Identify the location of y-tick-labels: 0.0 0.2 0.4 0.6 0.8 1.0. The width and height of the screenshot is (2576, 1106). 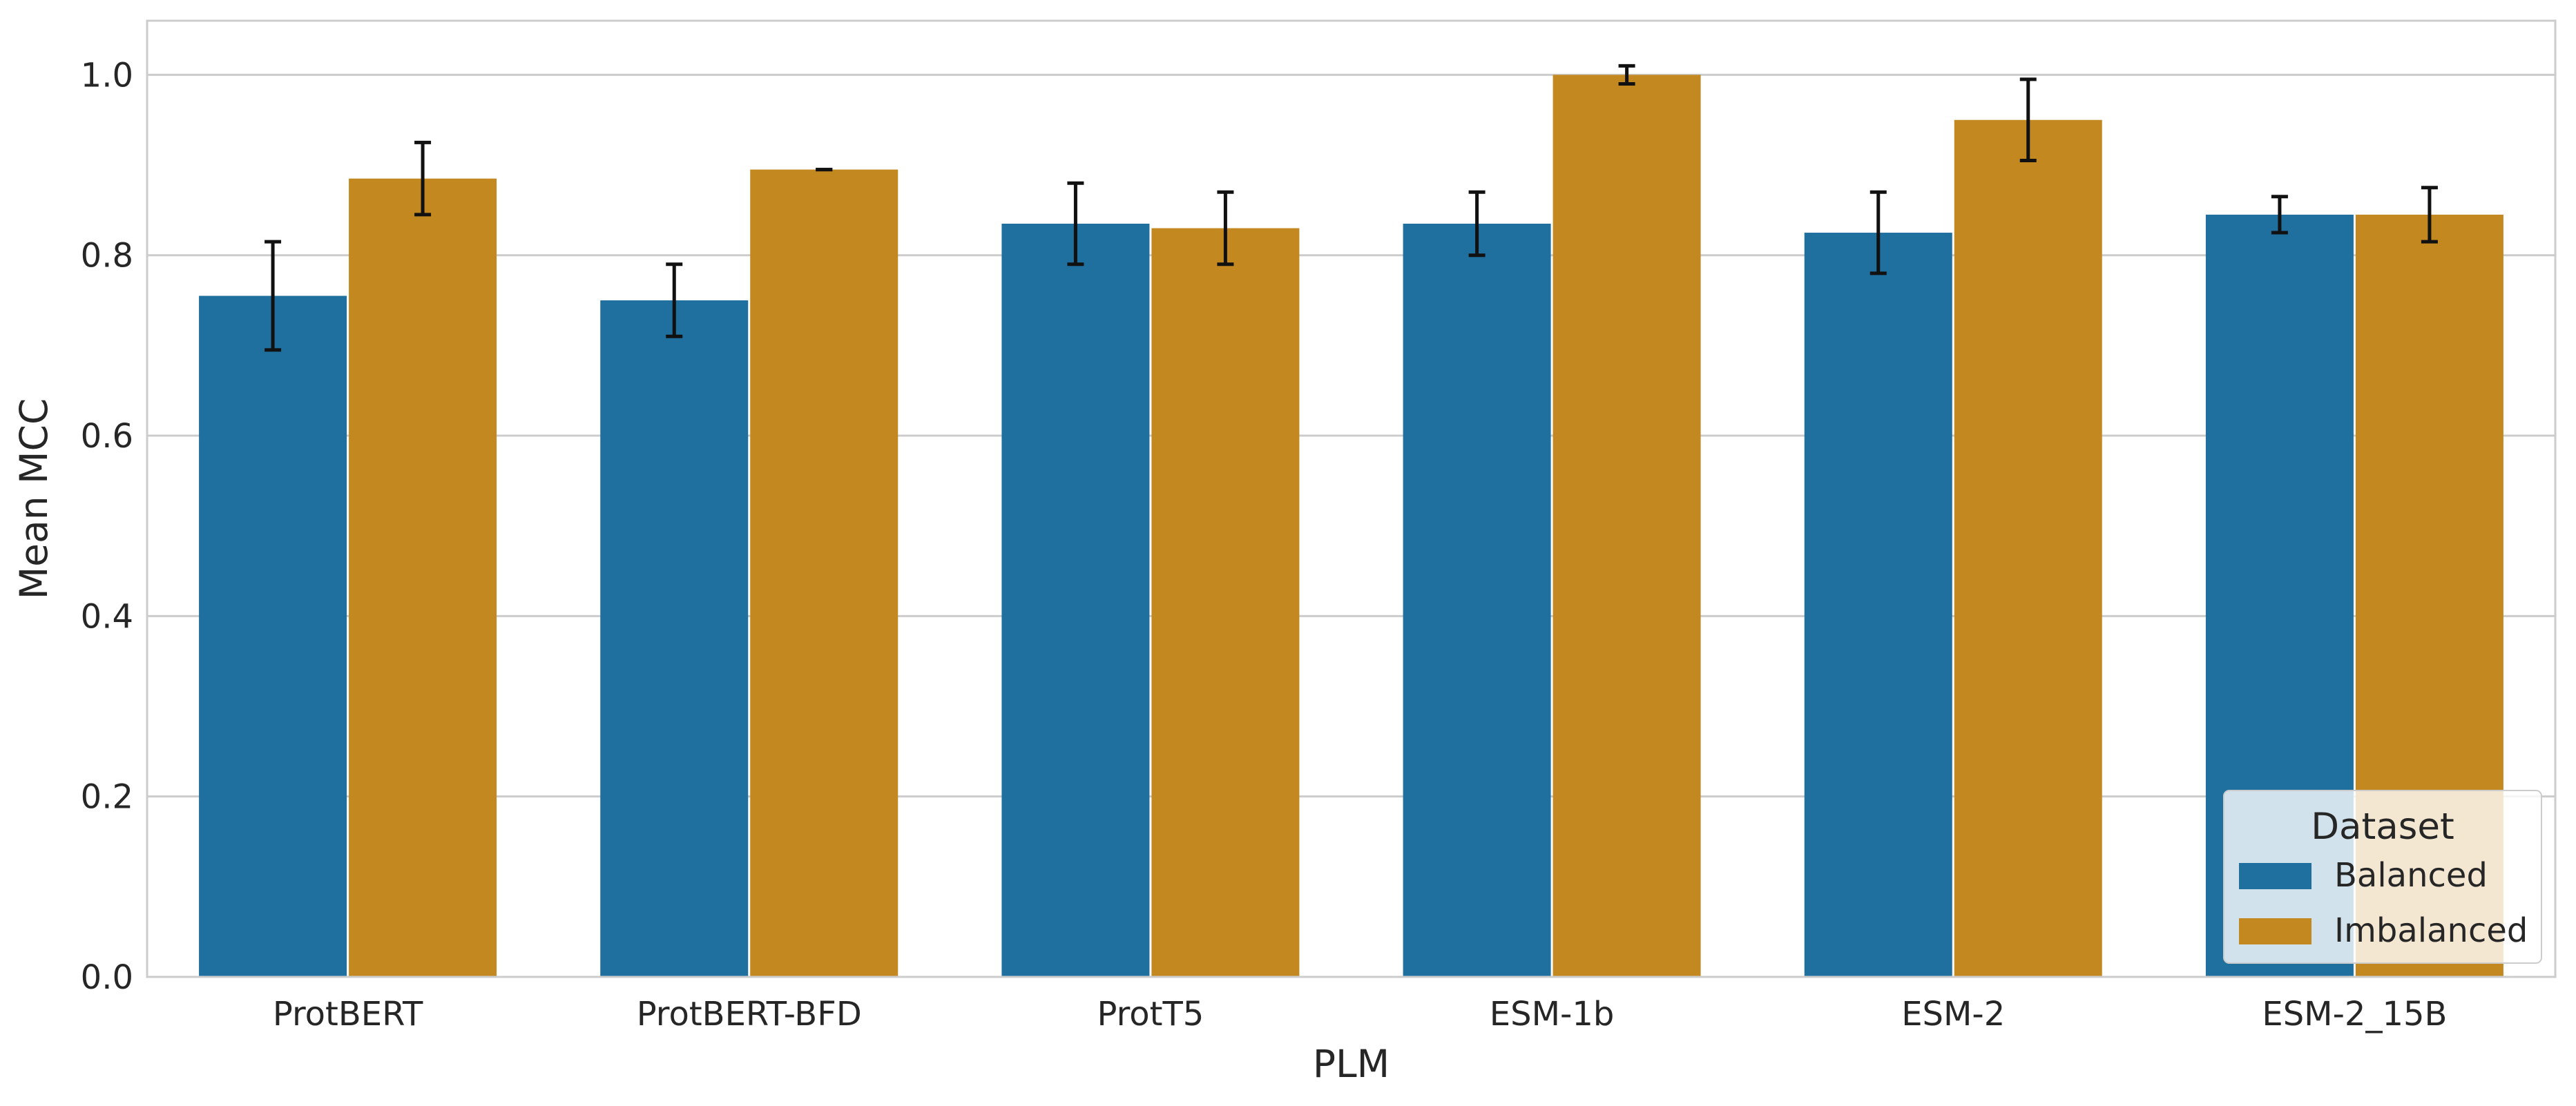
(107, 526).